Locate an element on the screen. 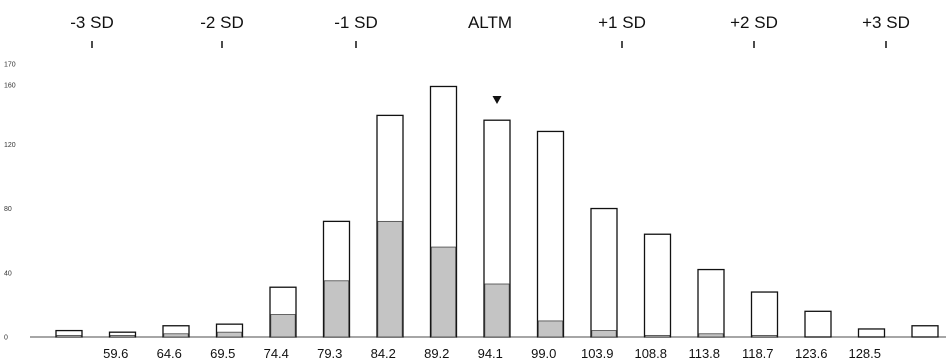  x-tick-label: 74.4 is located at coordinates (276, 353).